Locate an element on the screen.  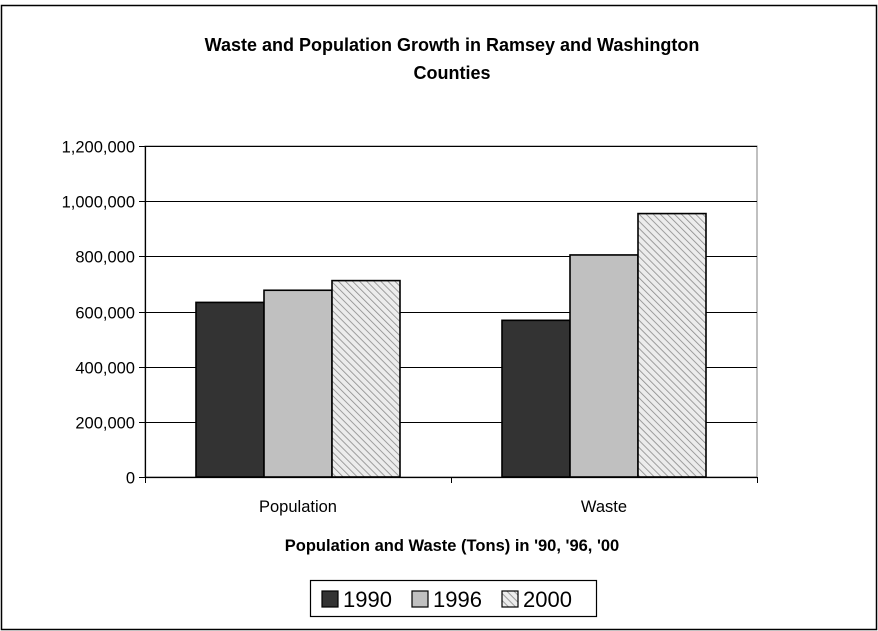
bar-1996-waste is located at coordinates (604, 366).